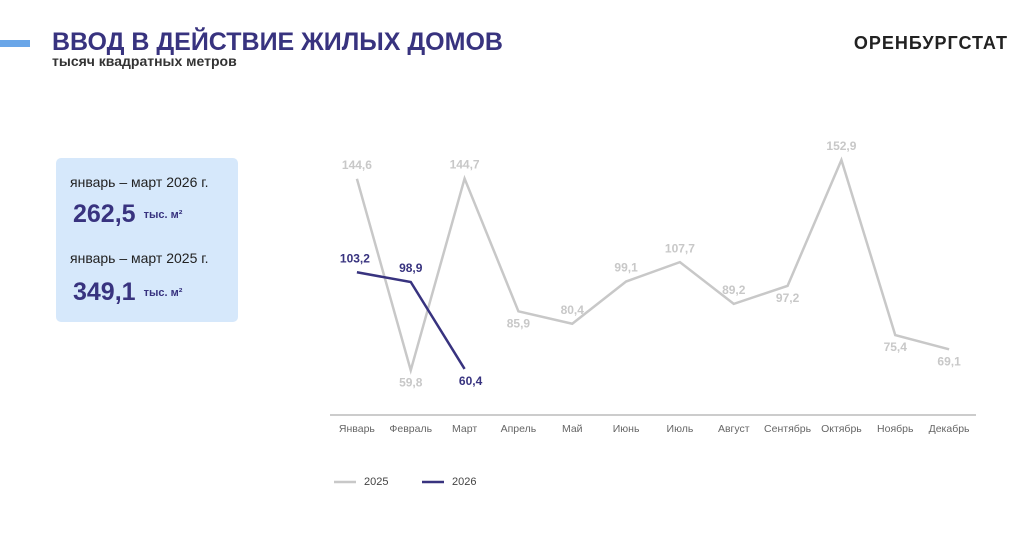 This screenshot has width=1024, height=537. I want to click on data-label: 107,7, so click(680, 248).